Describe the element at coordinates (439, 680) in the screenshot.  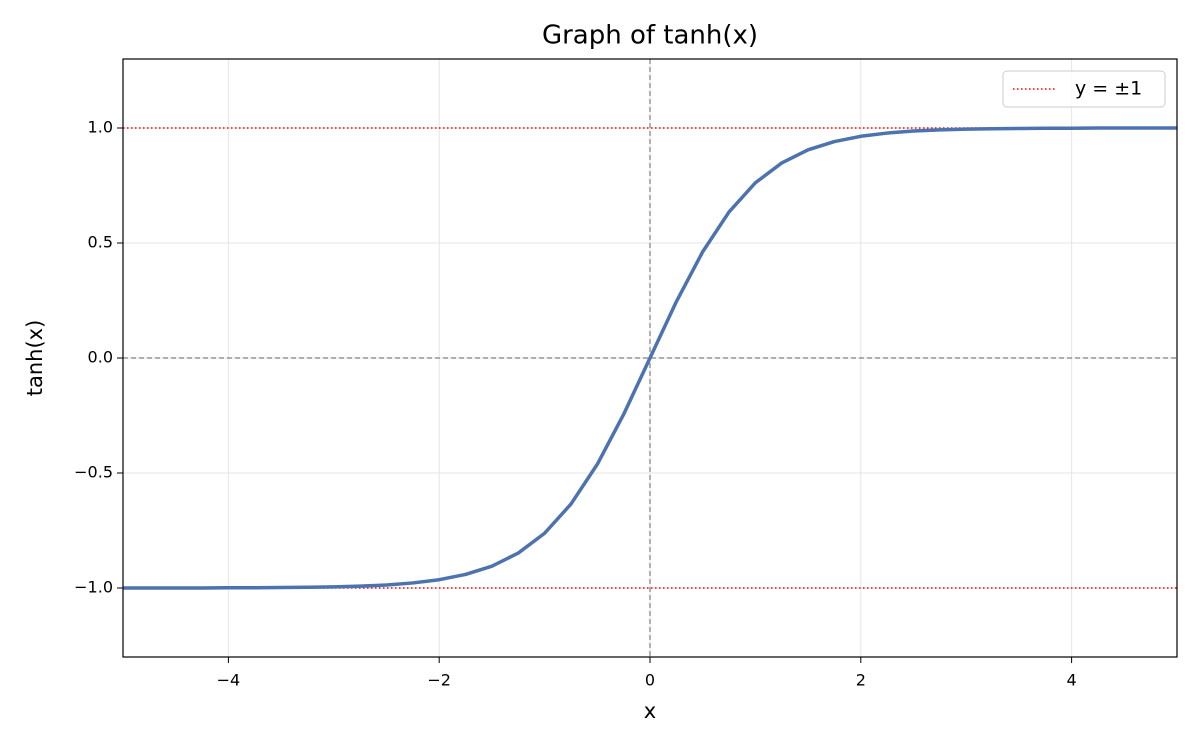
I see `x-tick-label: −2` at that location.